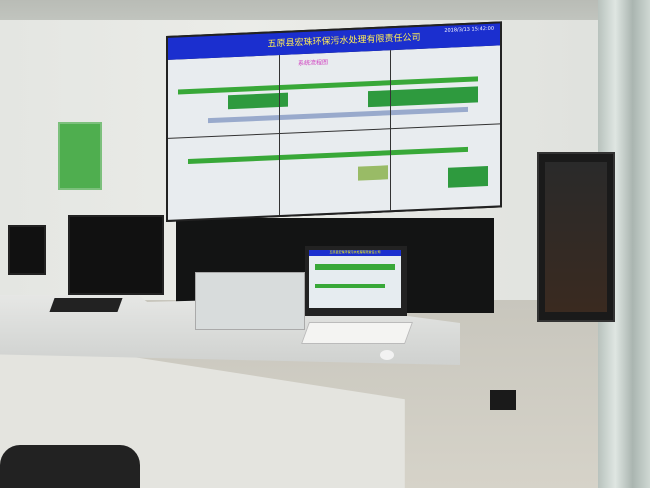  Describe the element at coordinates (70, 466) in the screenshot. I see `chair` at that location.